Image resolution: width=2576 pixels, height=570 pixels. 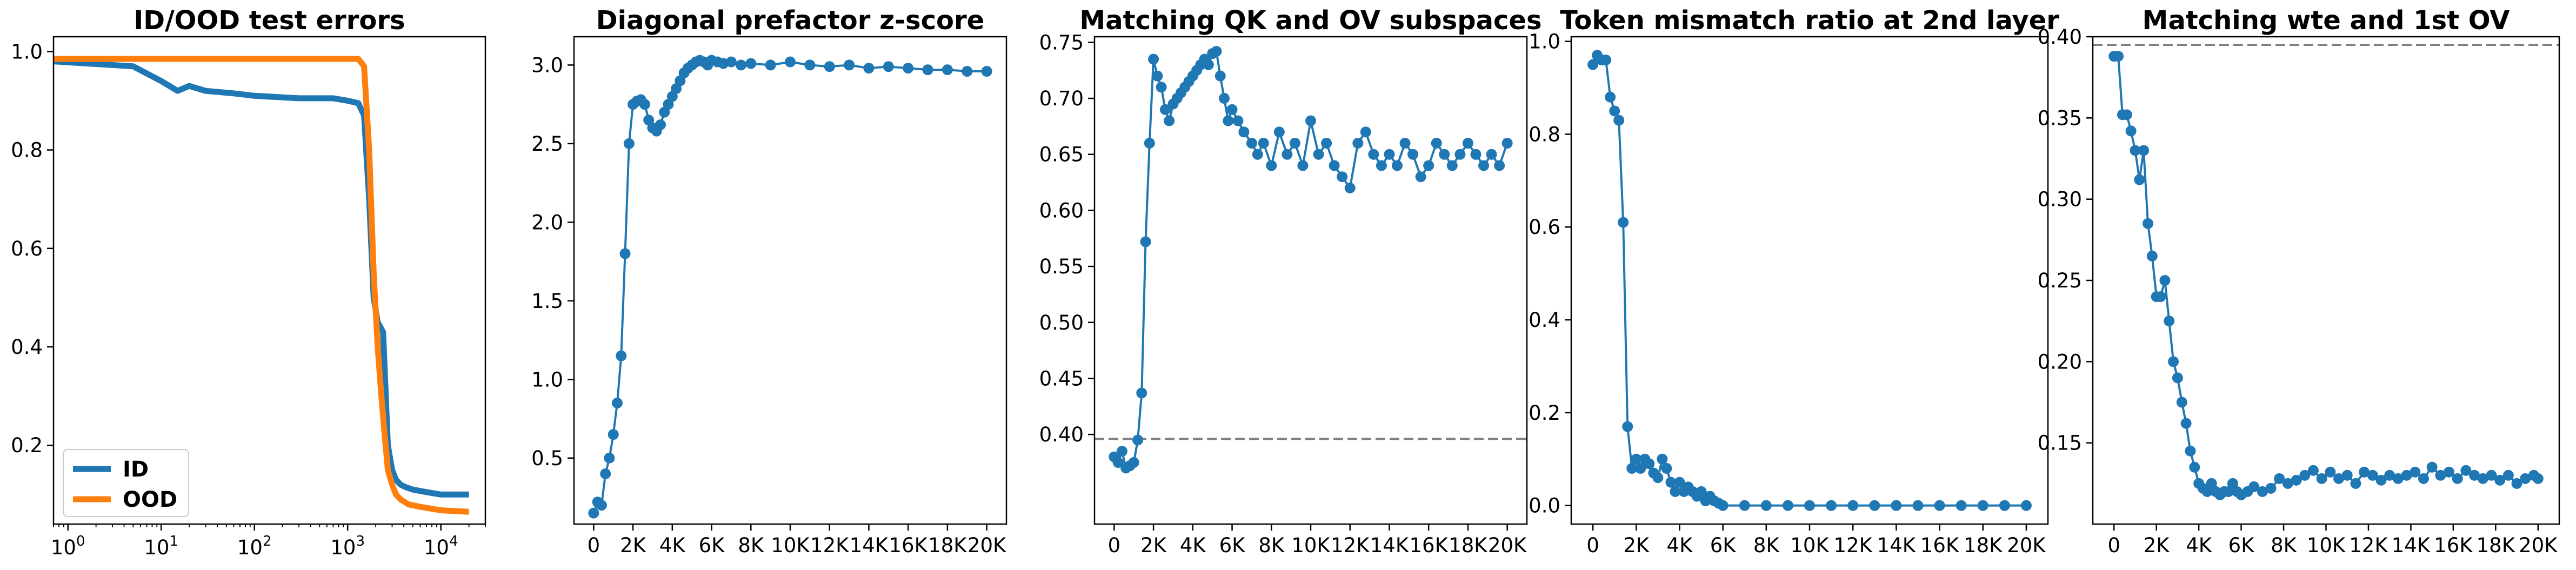 I want to click on plot-frame, so click(x=790, y=280).